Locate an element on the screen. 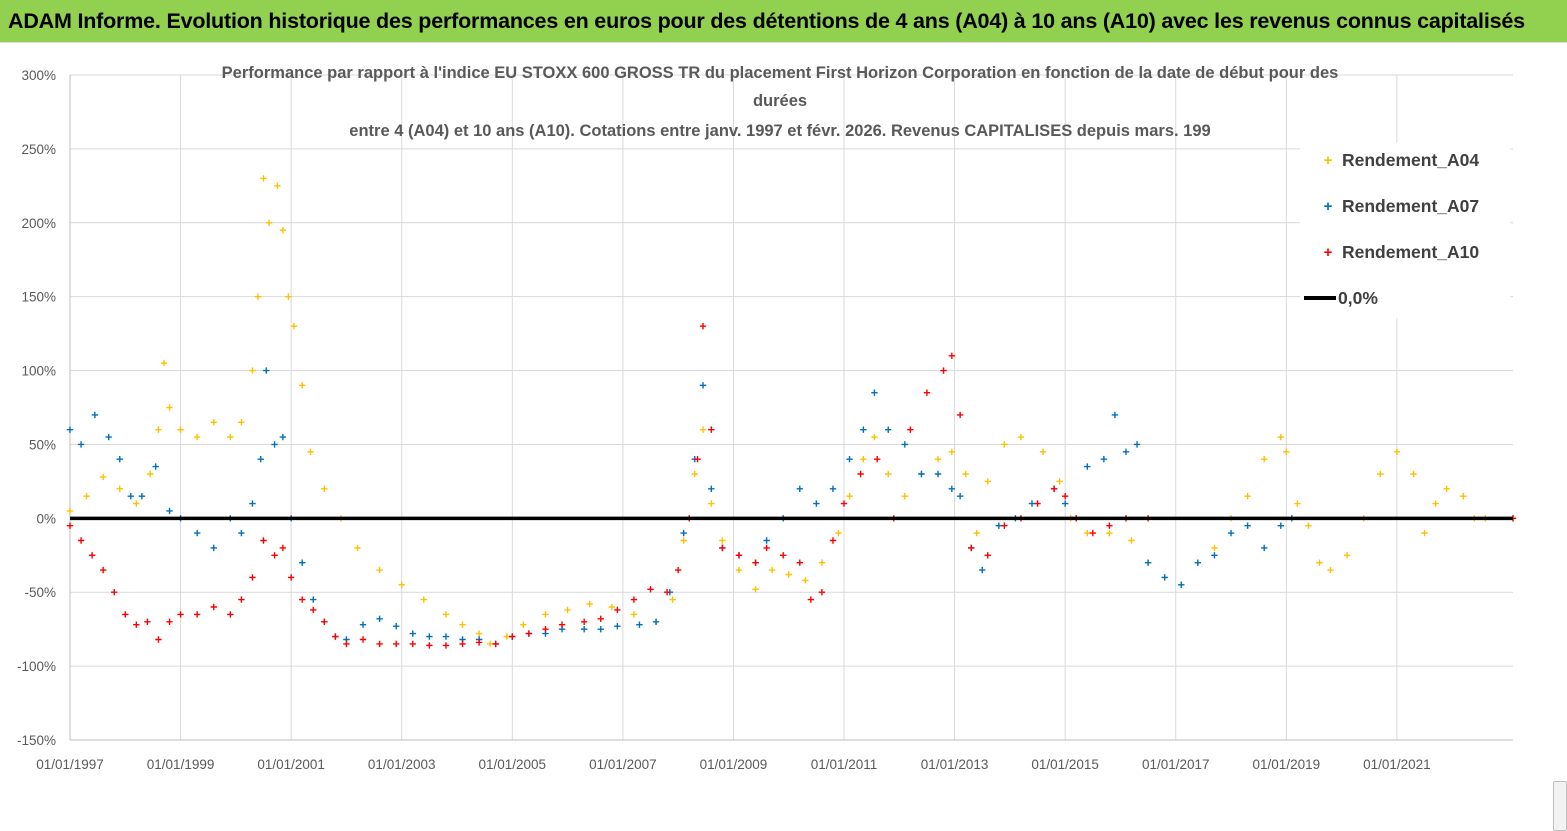 This screenshot has width=1567, height=831. x-tick-label: 01/01/1999 is located at coordinates (181, 764).